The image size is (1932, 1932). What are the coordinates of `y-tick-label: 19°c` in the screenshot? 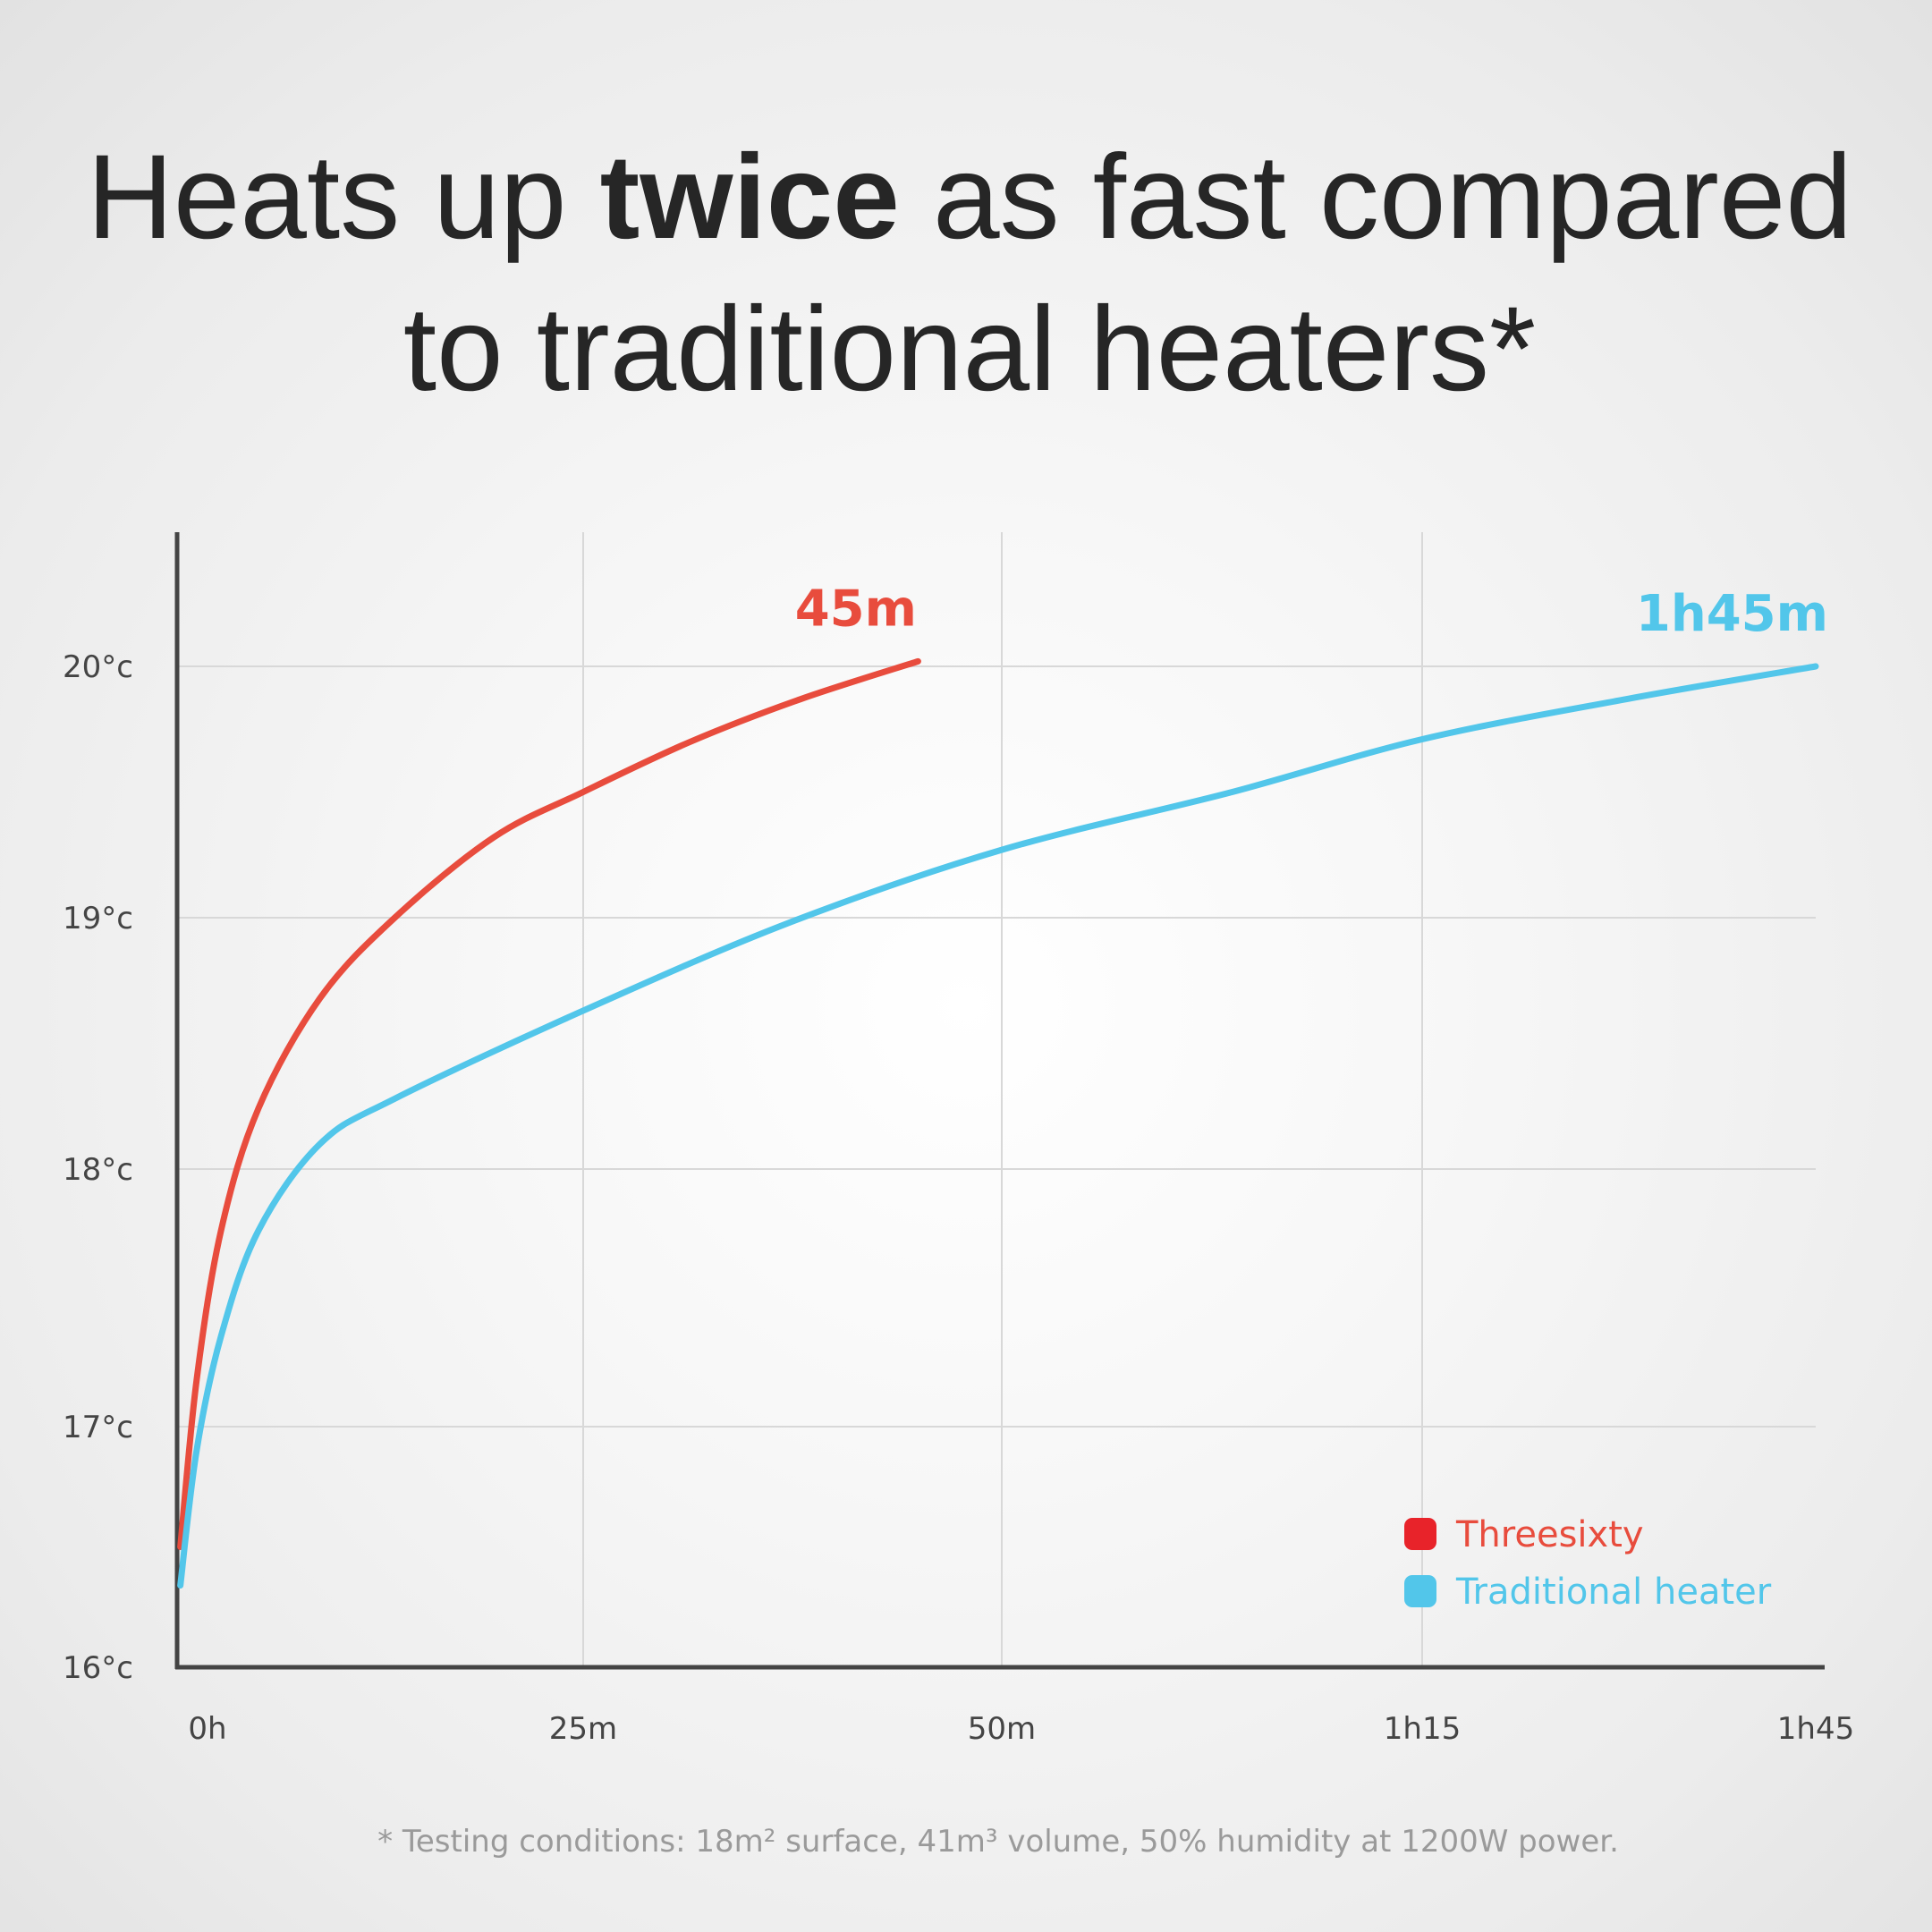 It's located at (98, 918).